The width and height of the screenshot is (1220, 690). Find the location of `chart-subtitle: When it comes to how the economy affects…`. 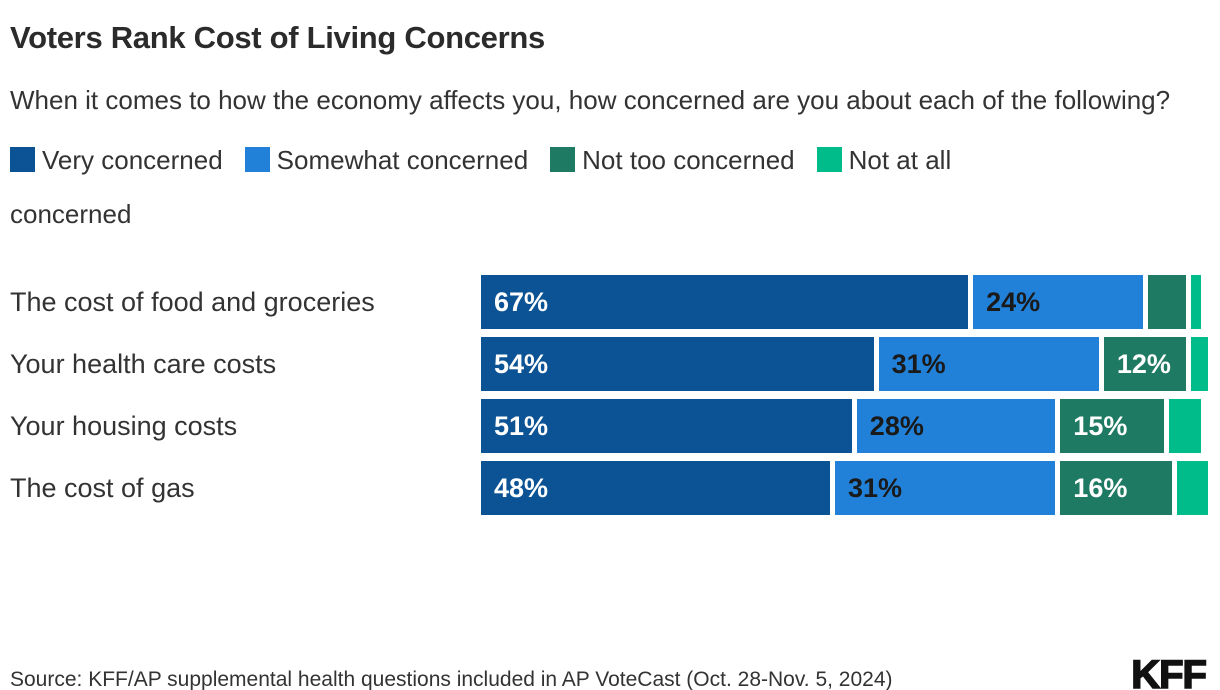

chart-subtitle: When it comes to how the economy affects… is located at coordinates (590, 100).